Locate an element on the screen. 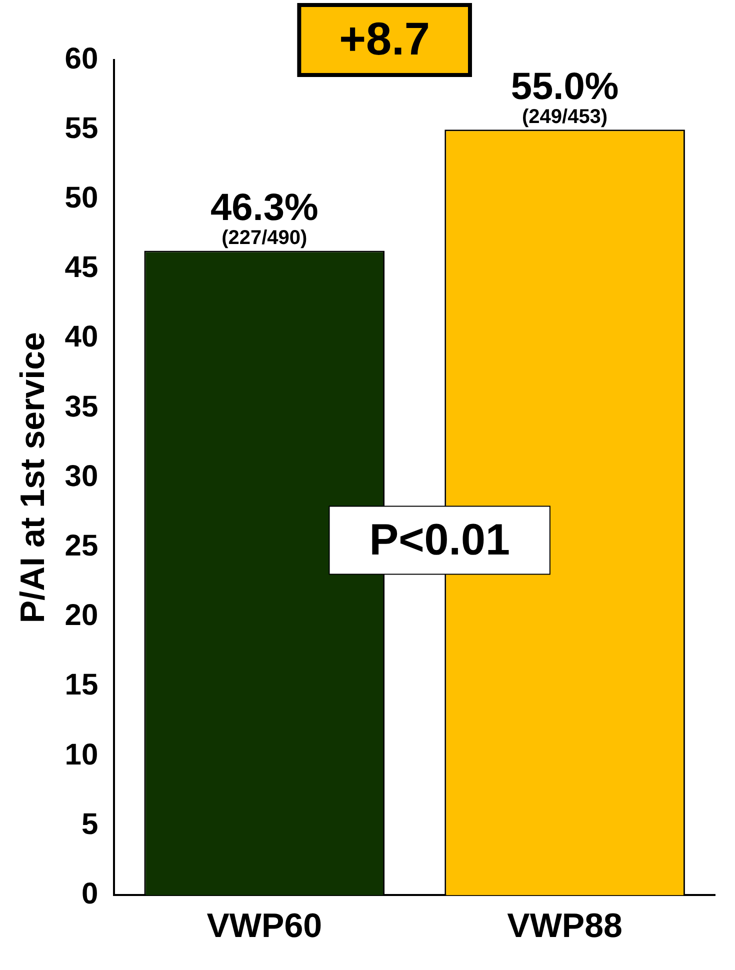  annotation: (227/490) is located at coordinates (265, 238).